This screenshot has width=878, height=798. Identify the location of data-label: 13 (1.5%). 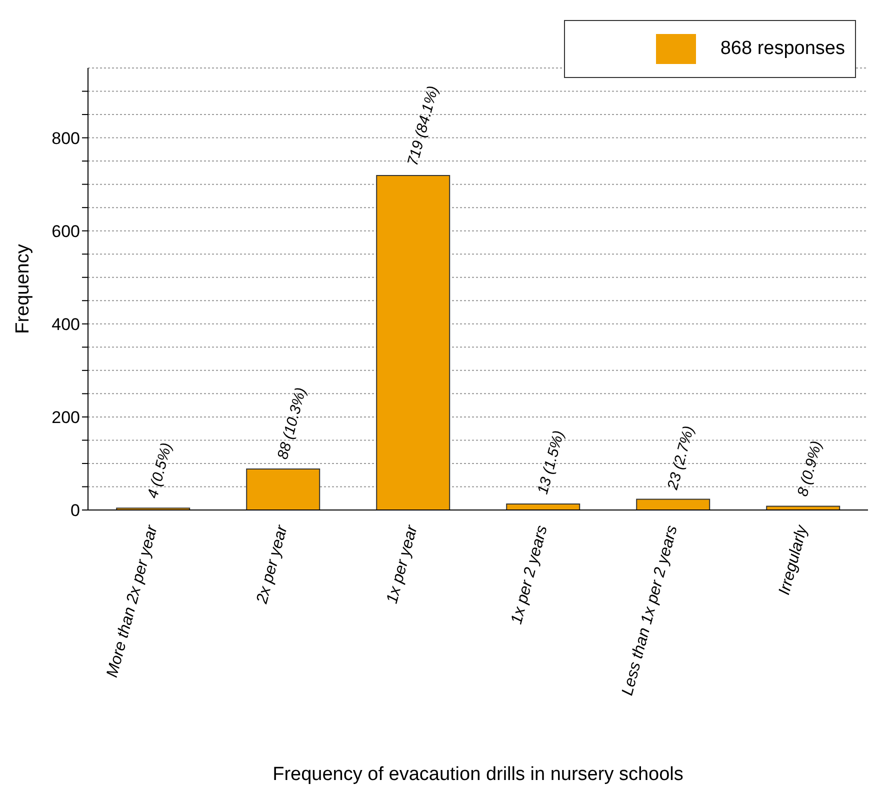
(551, 462).